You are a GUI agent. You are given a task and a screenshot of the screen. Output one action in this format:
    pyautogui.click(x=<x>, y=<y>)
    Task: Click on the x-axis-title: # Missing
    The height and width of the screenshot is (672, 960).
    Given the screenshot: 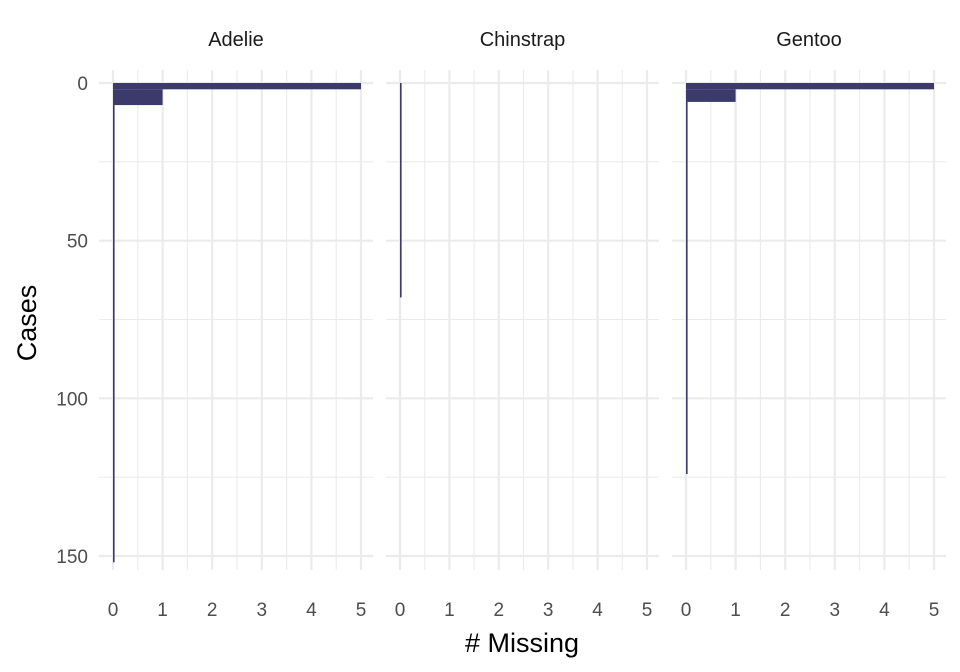 What is the action you would take?
    pyautogui.click(x=522, y=643)
    